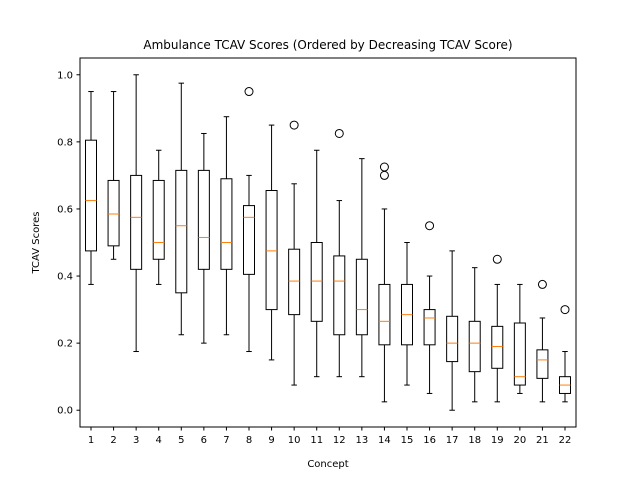 The image size is (640, 485). What do you see at coordinates (361, 440) in the screenshot?
I see `x-tick-label: 13` at bounding box center [361, 440].